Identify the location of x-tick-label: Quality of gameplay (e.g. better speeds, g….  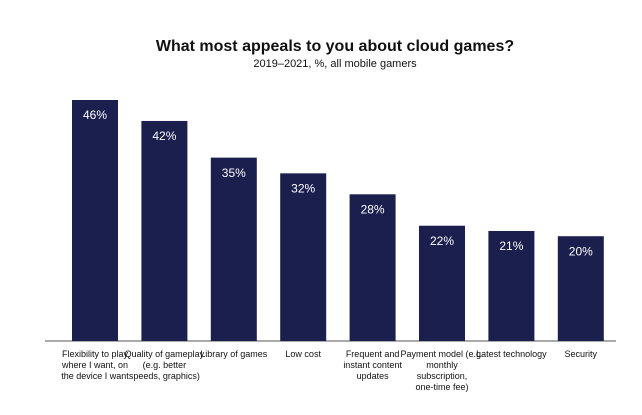
(165, 365).